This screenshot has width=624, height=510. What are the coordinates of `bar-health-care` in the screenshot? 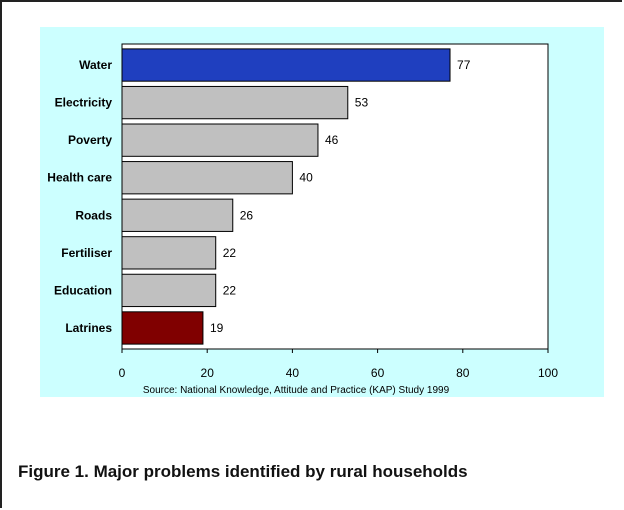 It's located at (207, 178).